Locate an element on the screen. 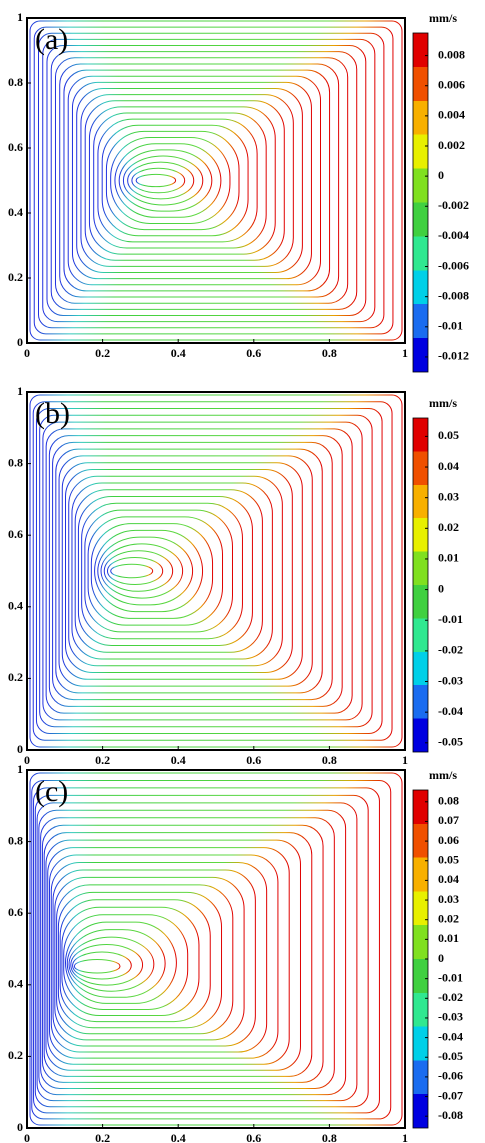 The width and height of the screenshot is (485, 1143). colorbar-tick-label: -0.05 is located at coordinates (450, 742).